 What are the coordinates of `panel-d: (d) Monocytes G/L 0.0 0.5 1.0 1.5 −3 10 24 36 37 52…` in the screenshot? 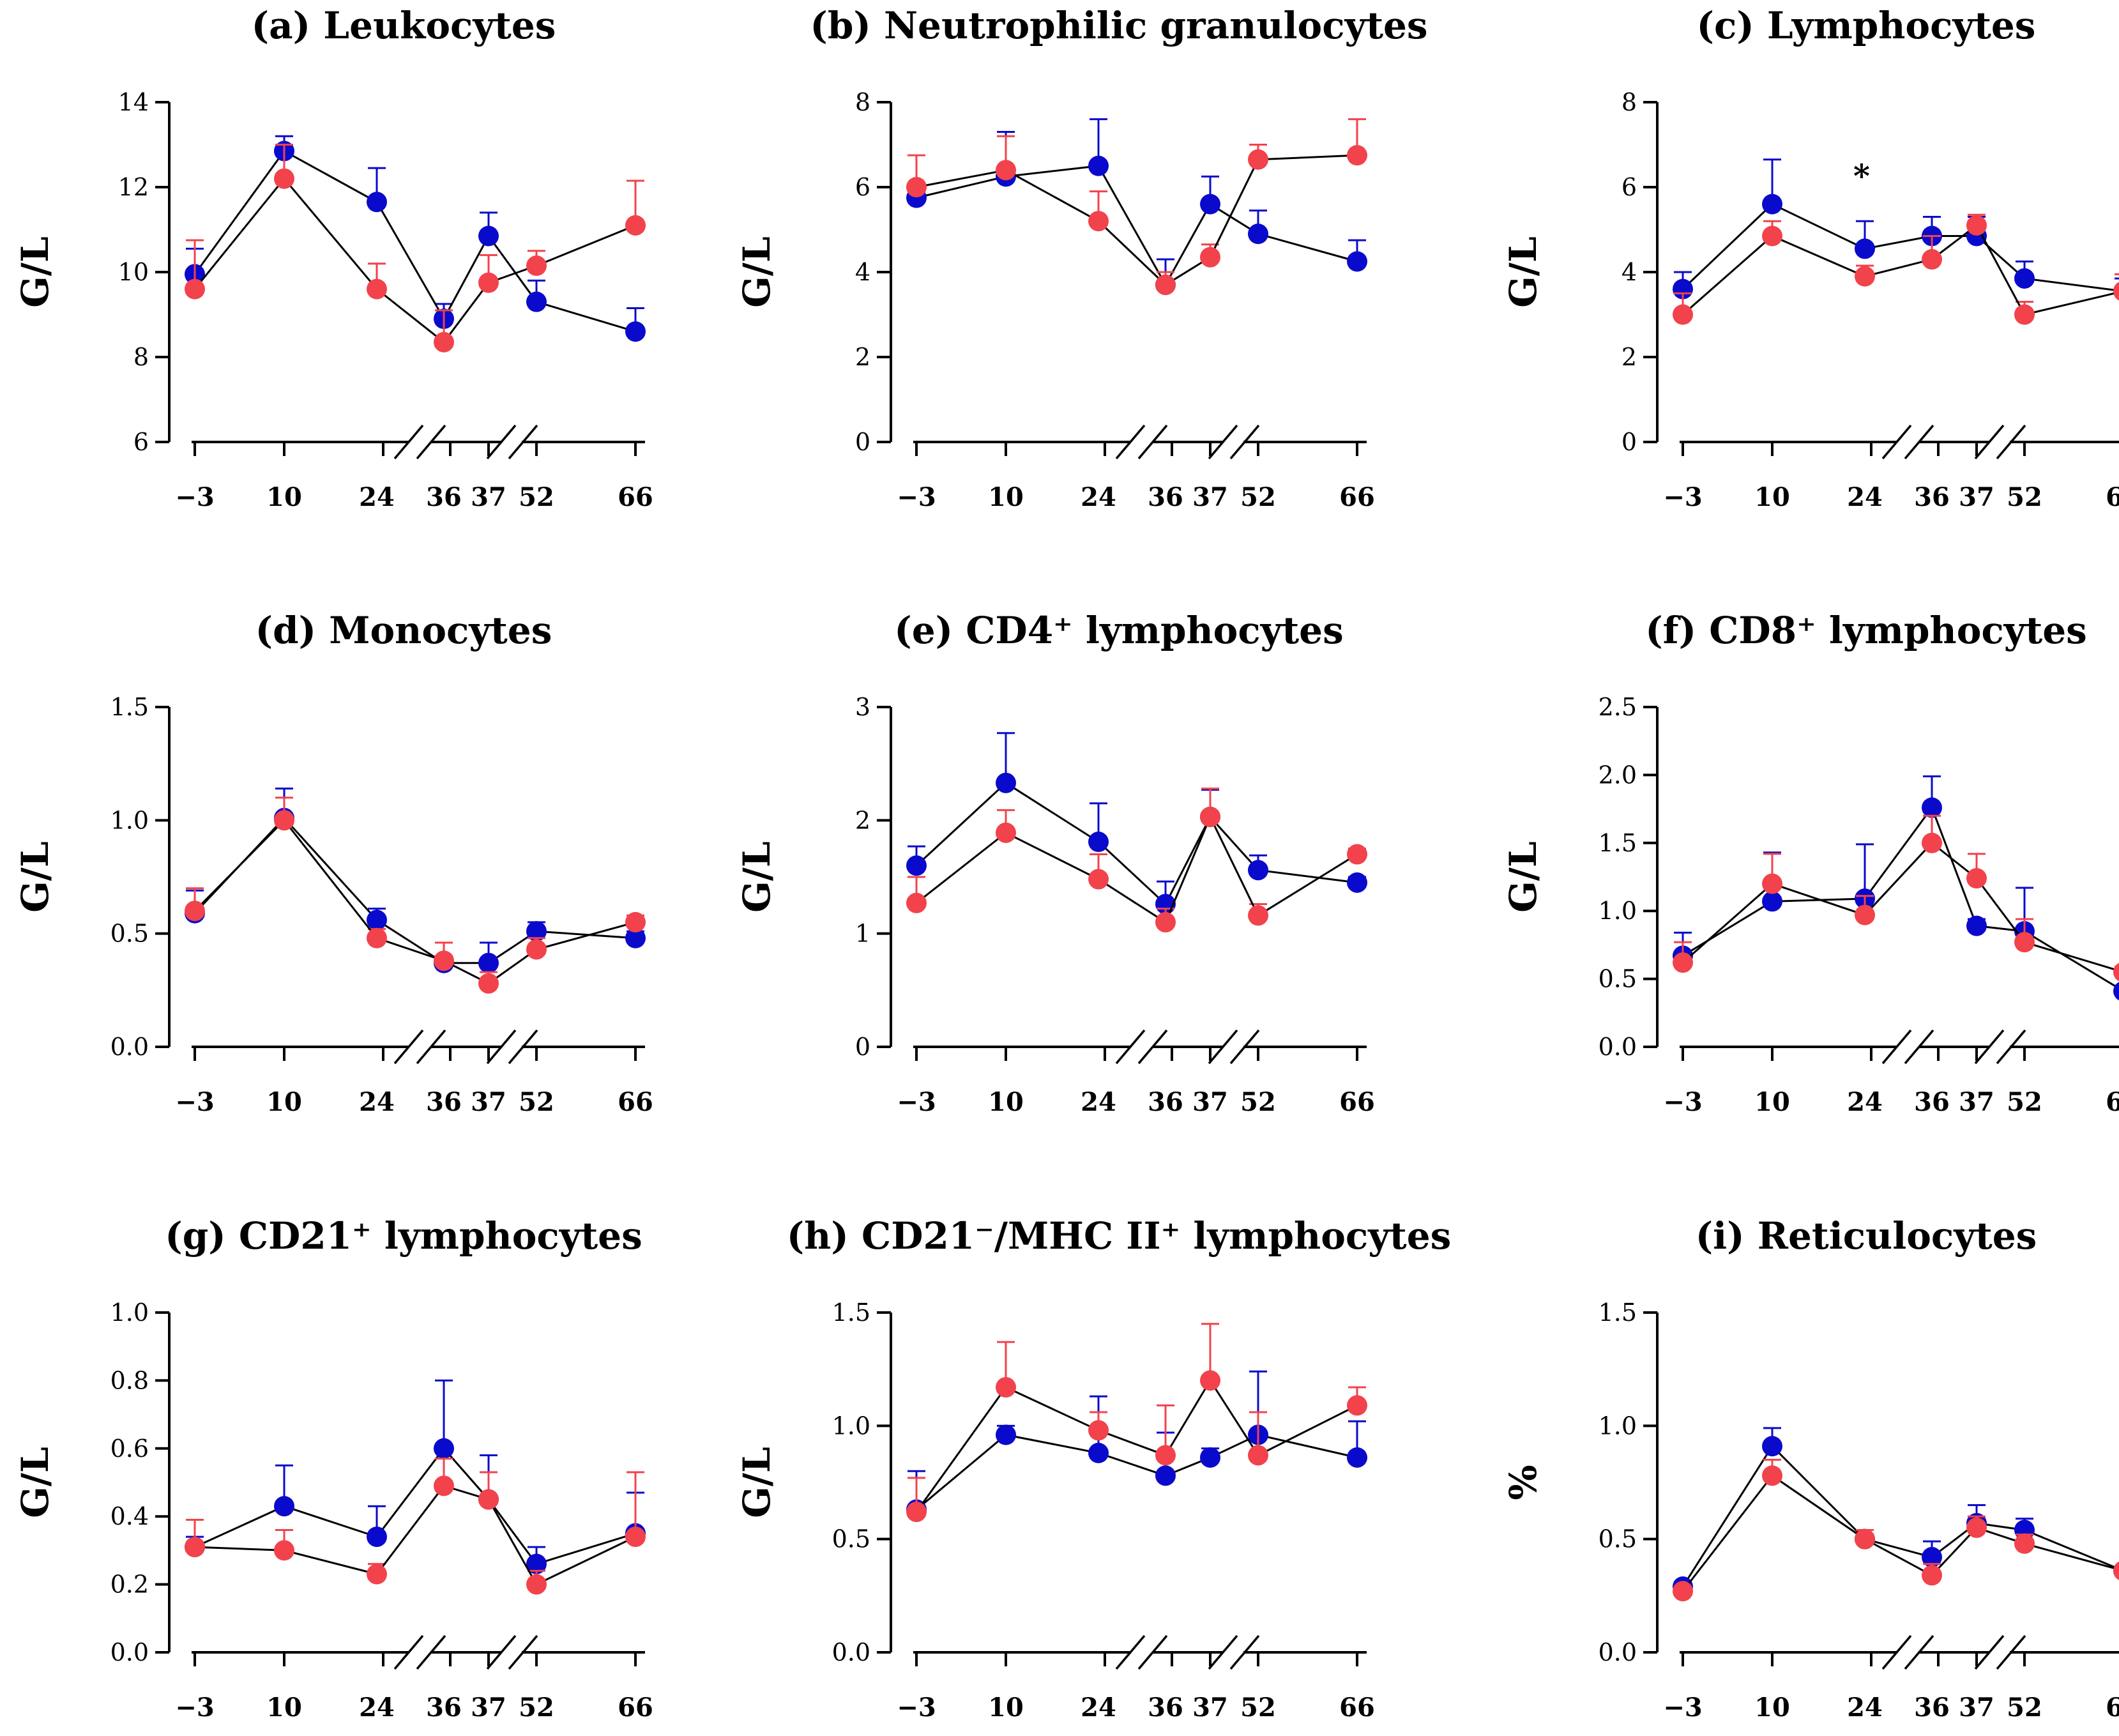 It's located at (333, 863).